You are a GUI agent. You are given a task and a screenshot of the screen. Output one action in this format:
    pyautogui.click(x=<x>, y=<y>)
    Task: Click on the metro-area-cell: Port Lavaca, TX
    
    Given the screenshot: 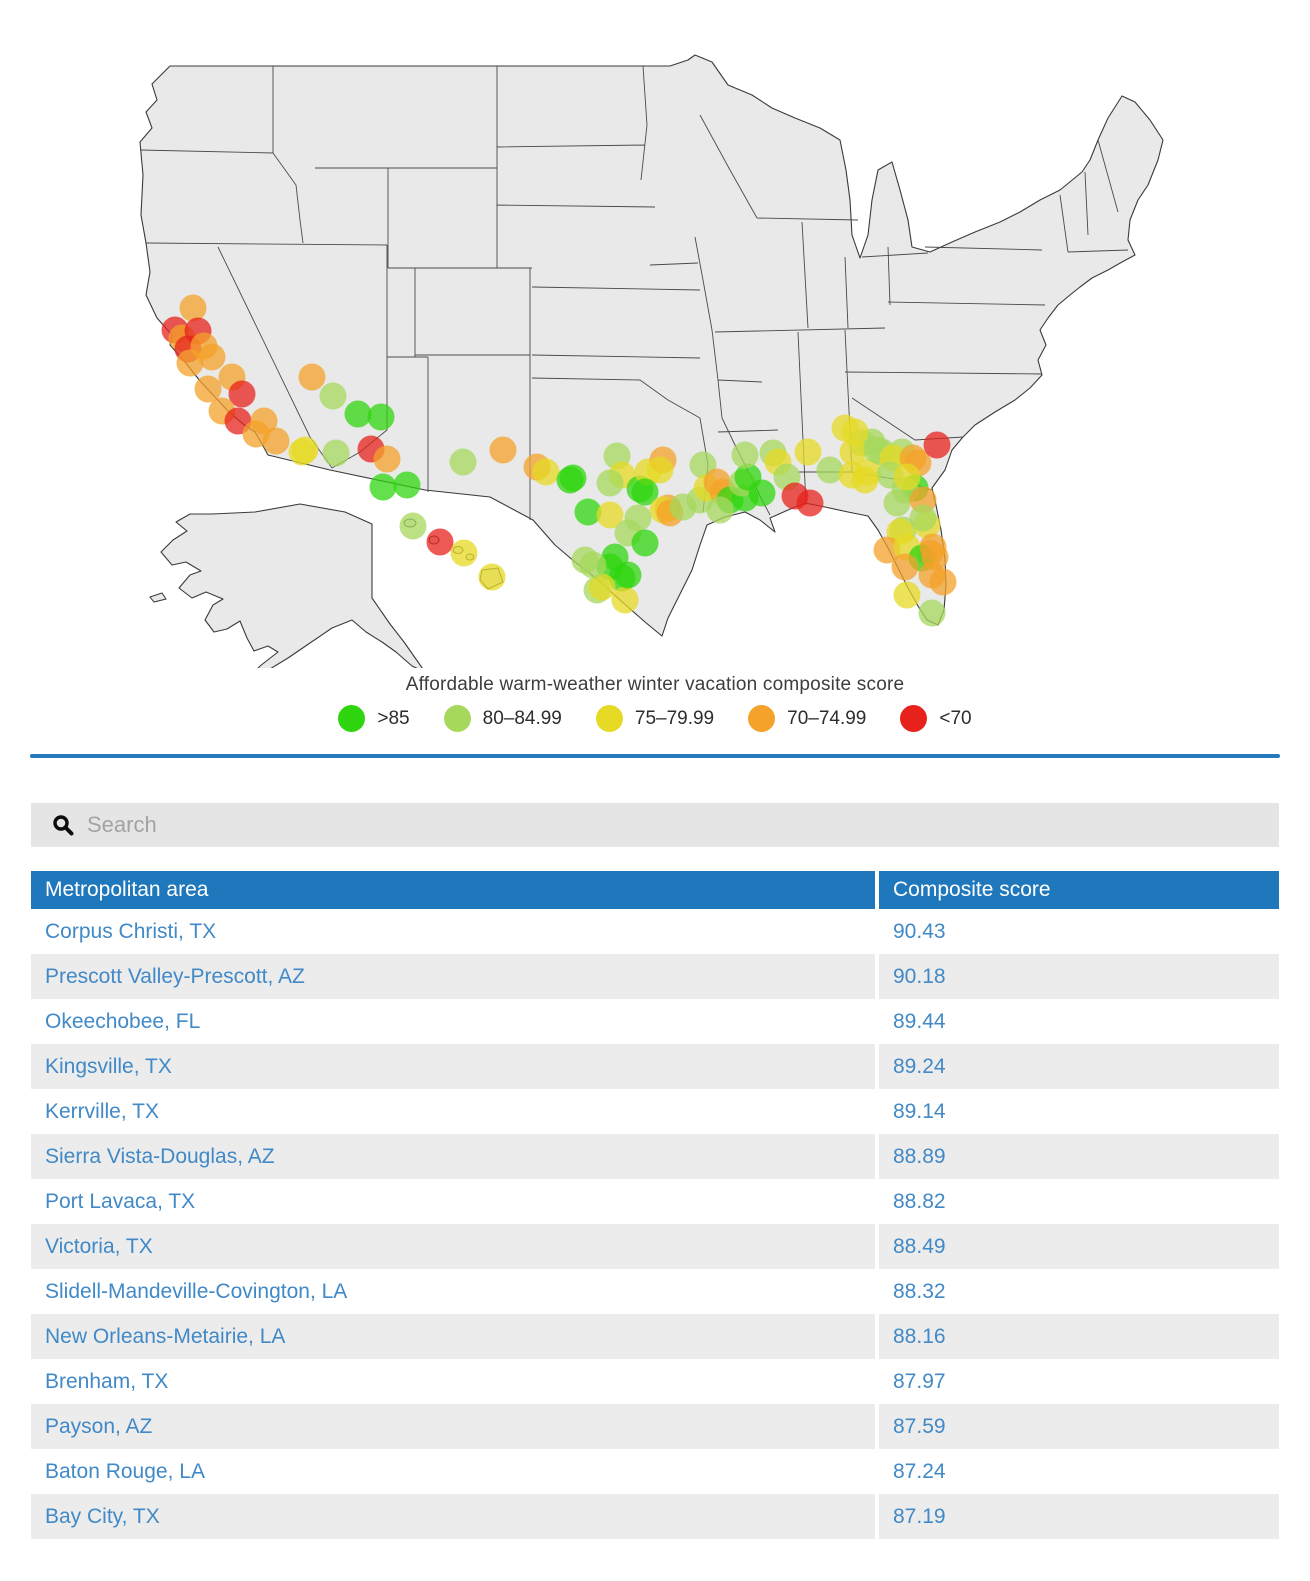 What is the action you would take?
    pyautogui.click(x=453, y=1201)
    